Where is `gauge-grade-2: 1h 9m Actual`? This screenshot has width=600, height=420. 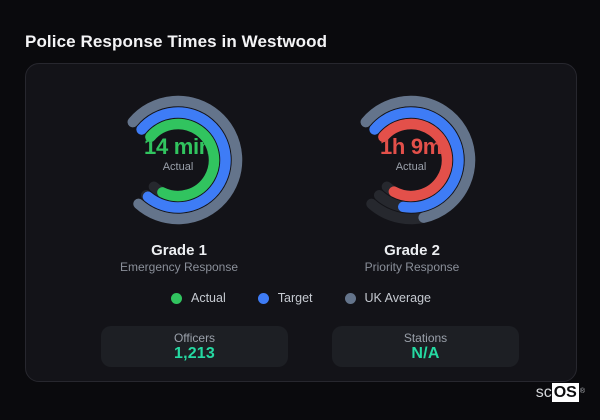
gauge-grade-2: 1h 9m Actual is located at coordinates (411, 160).